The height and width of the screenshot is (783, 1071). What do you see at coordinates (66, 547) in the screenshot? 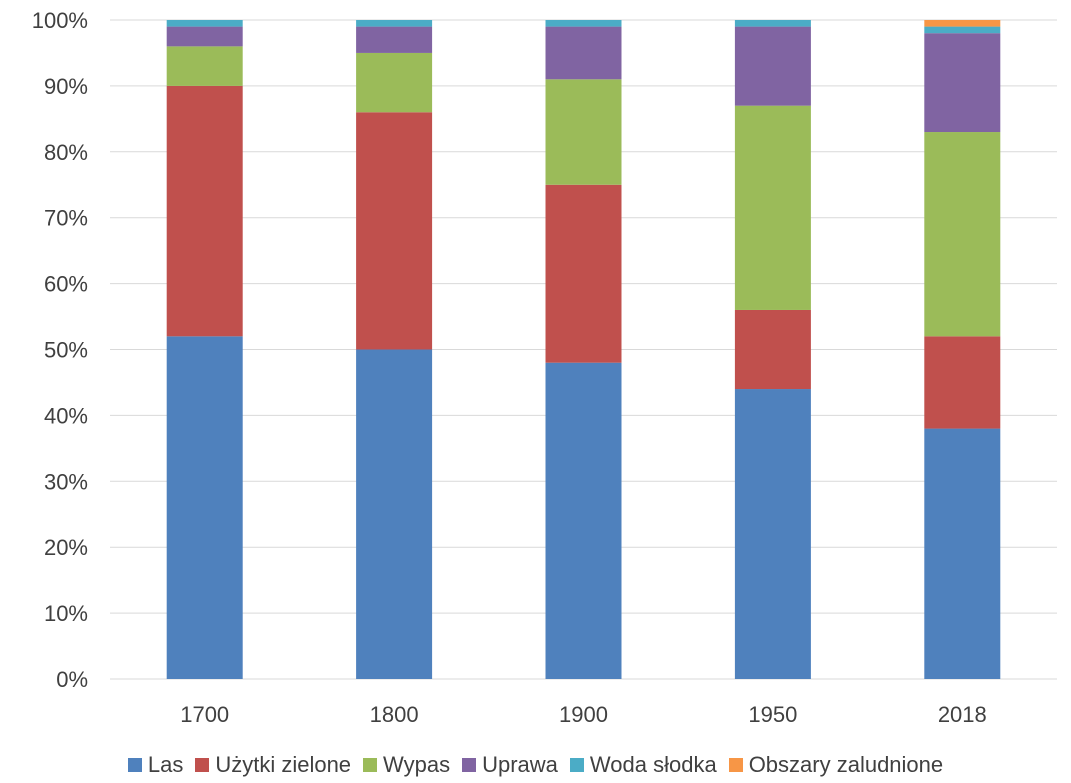
I see `y-tick-label: 20%` at bounding box center [66, 547].